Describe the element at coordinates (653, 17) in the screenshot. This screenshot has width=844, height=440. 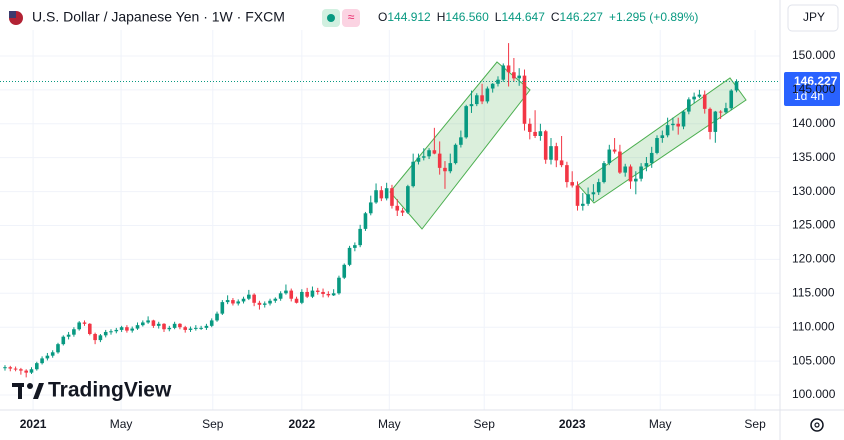
I see `change-value: +1.295 (+0.89%)` at that location.